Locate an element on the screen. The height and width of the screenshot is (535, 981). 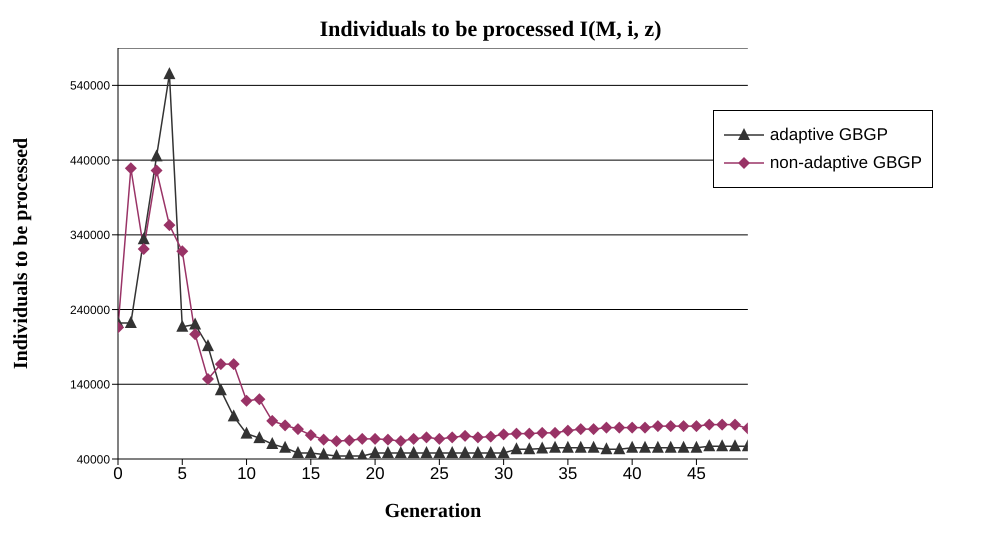
y-tick-label: 540000 is located at coordinates (90, 85).